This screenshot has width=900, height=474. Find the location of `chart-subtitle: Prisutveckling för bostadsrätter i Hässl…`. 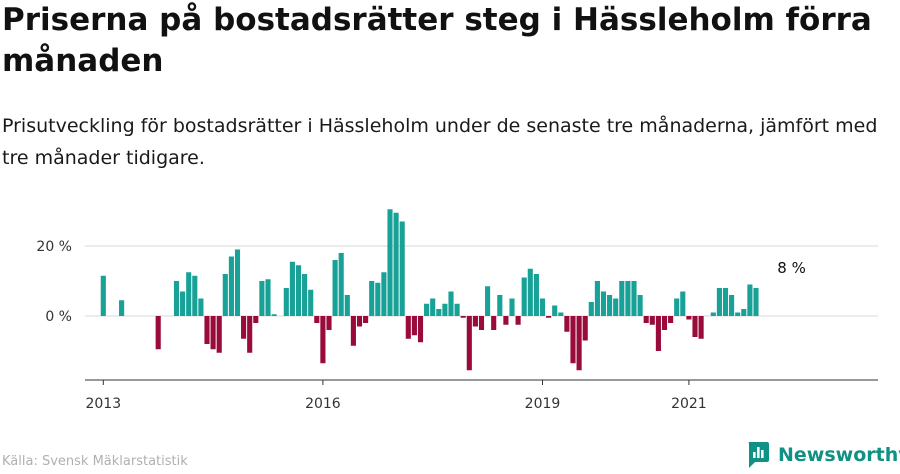

chart-subtitle: Prisutveckling för bostadsrätter i Hässl… is located at coordinates (440, 142).